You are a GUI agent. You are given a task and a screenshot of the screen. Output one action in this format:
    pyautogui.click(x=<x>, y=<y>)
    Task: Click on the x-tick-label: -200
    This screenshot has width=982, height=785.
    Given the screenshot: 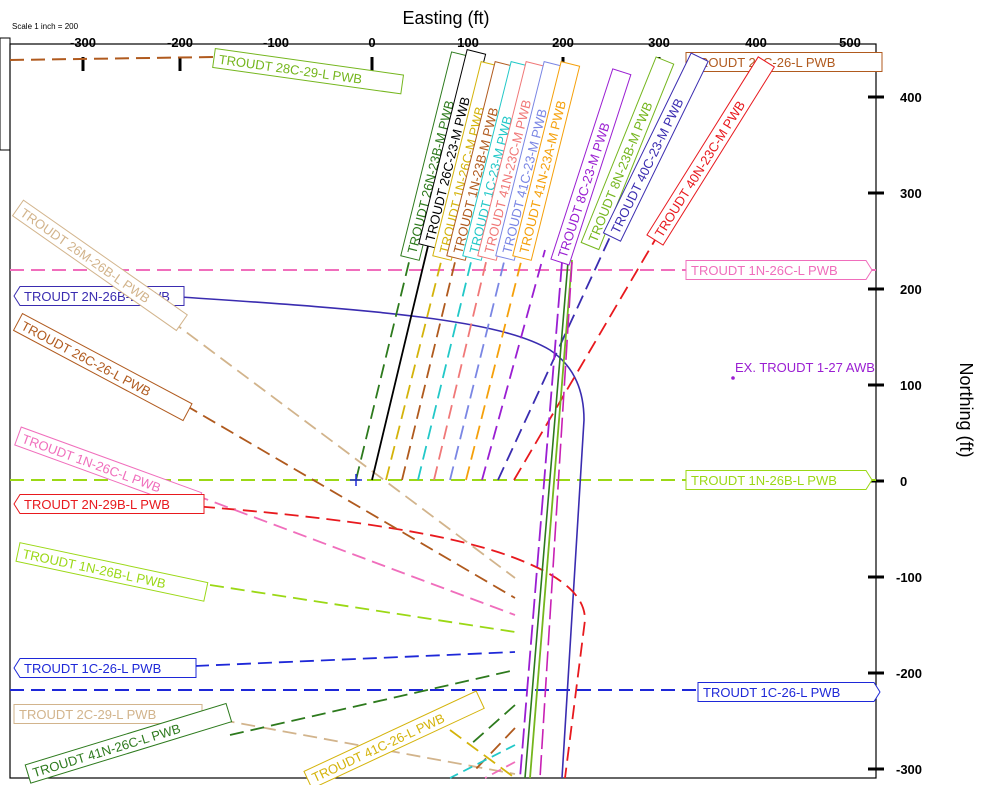 What is the action you would take?
    pyautogui.click(x=180, y=42)
    